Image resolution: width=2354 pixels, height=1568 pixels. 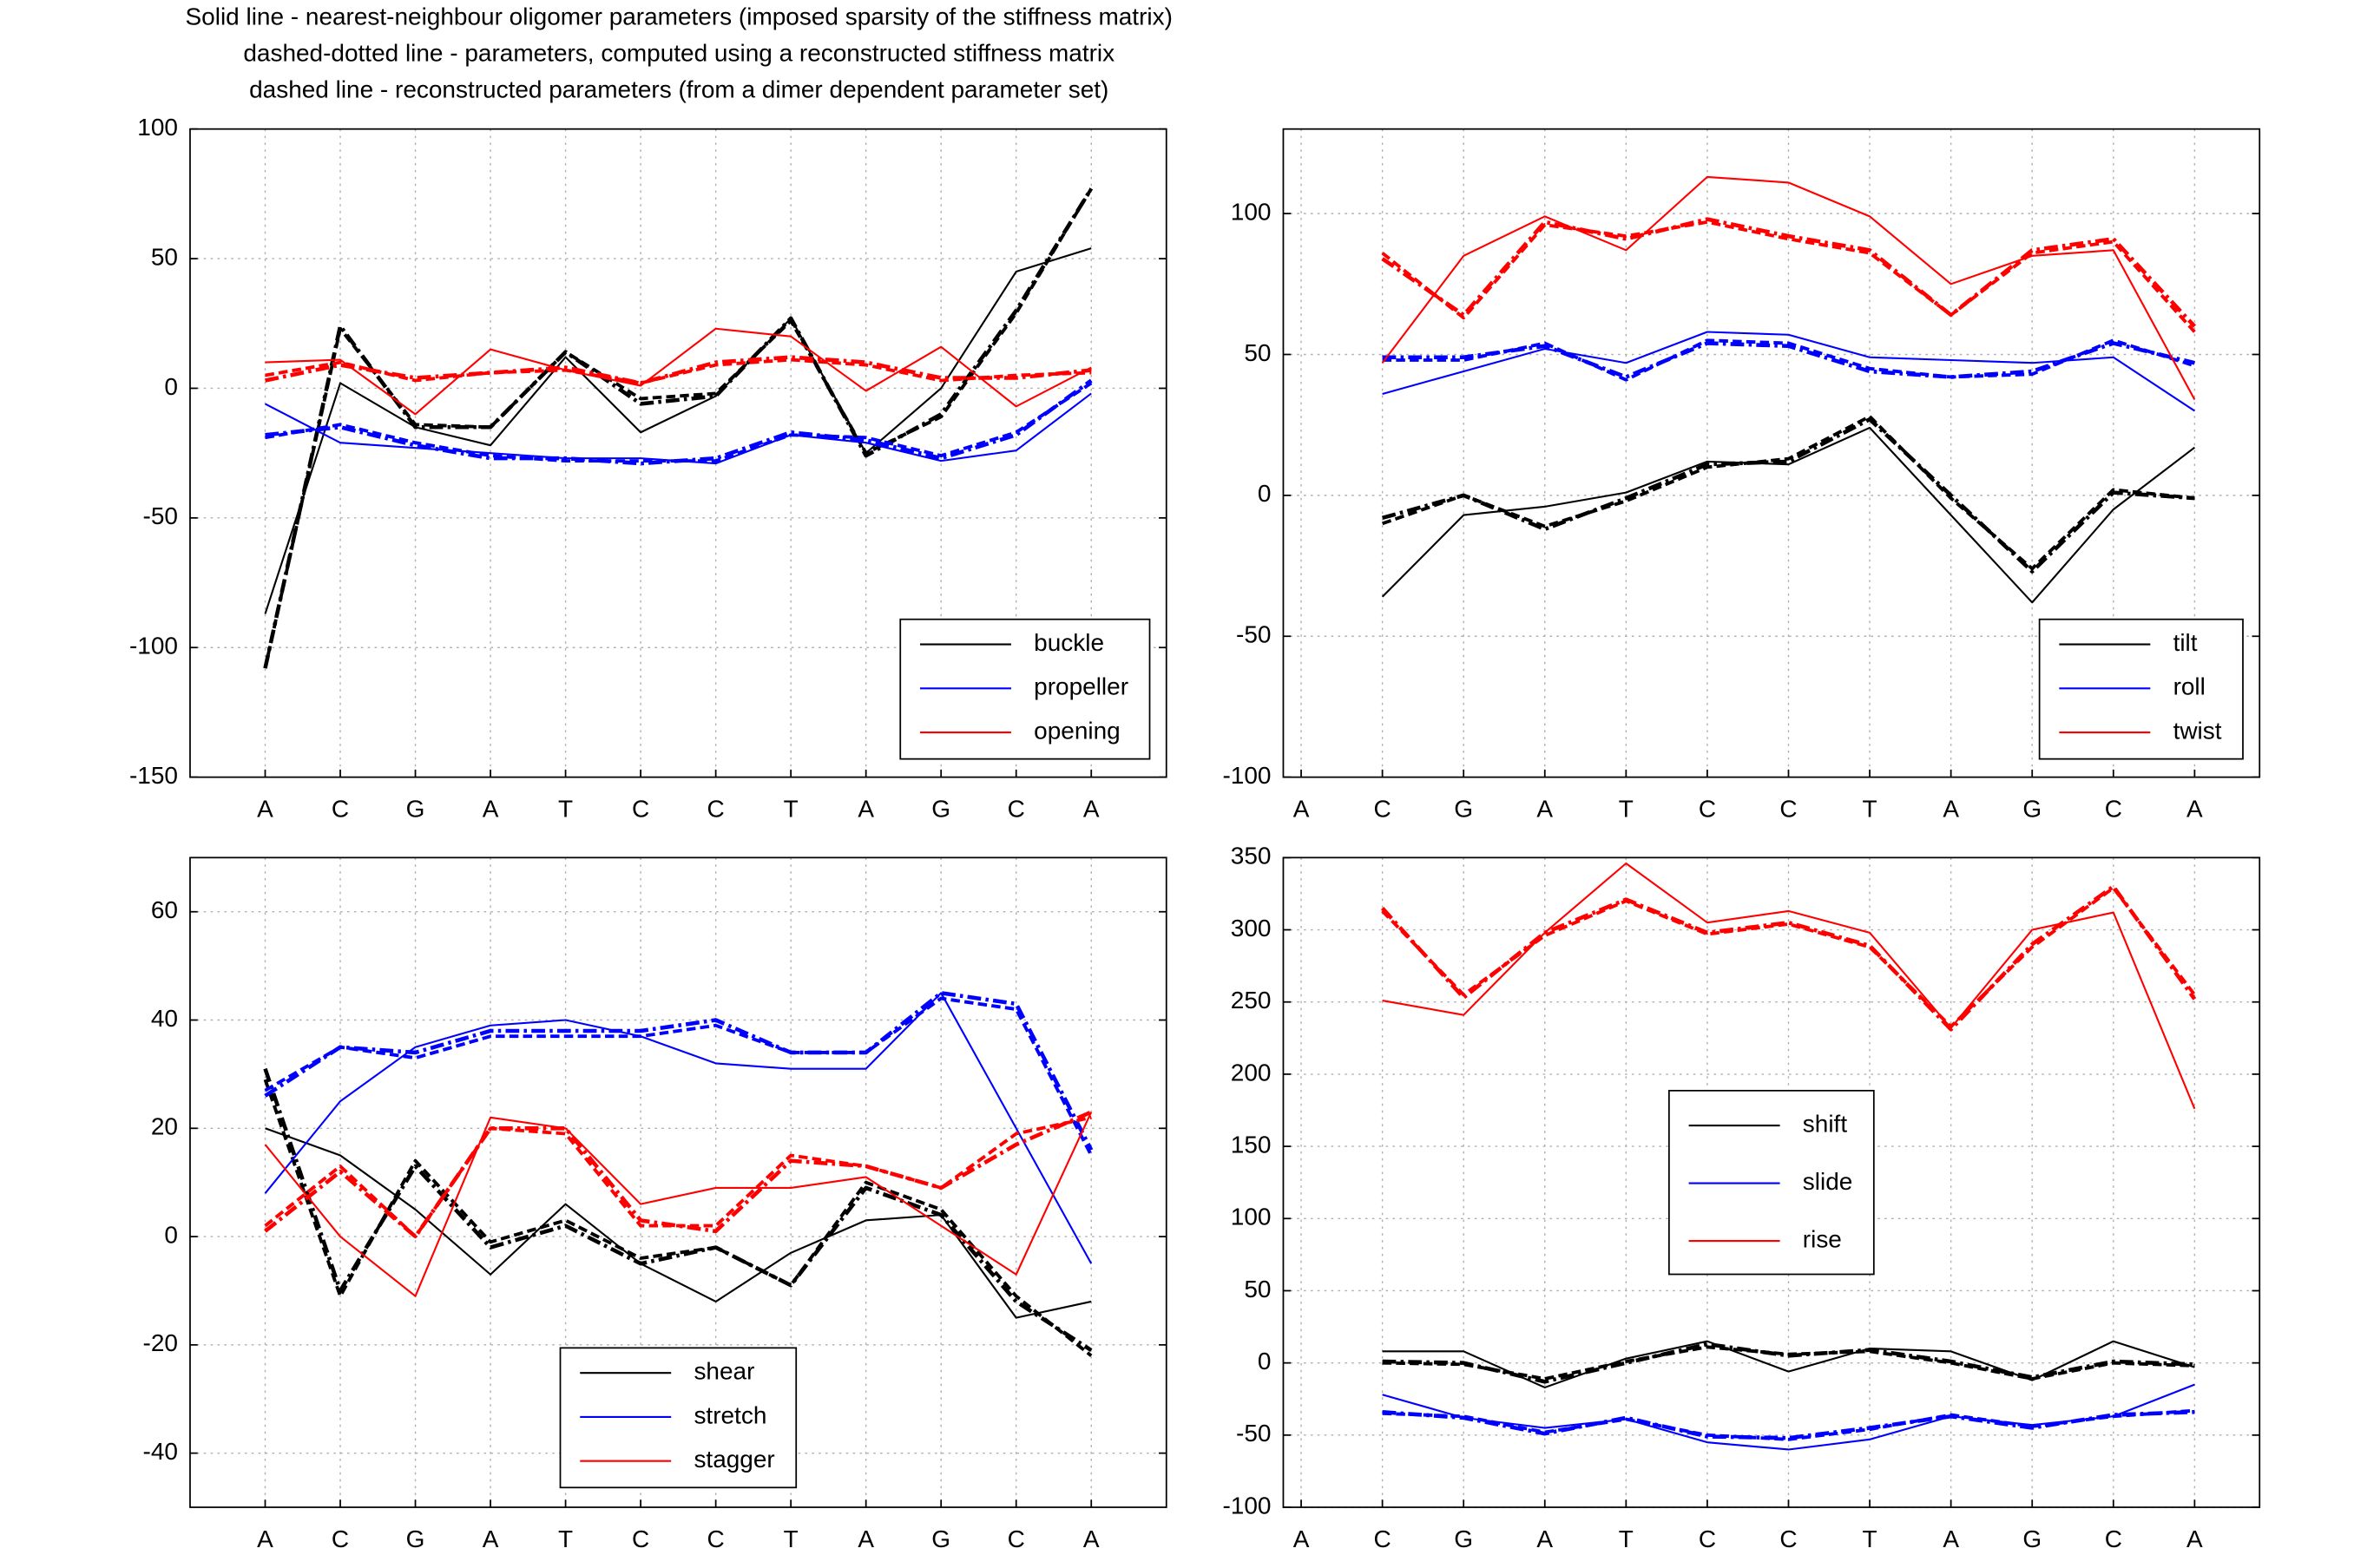 What do you see at coordinates (1081, 686) in the screenshot?
I see `legend-label: propeller` at bounding box center [1081, 686].